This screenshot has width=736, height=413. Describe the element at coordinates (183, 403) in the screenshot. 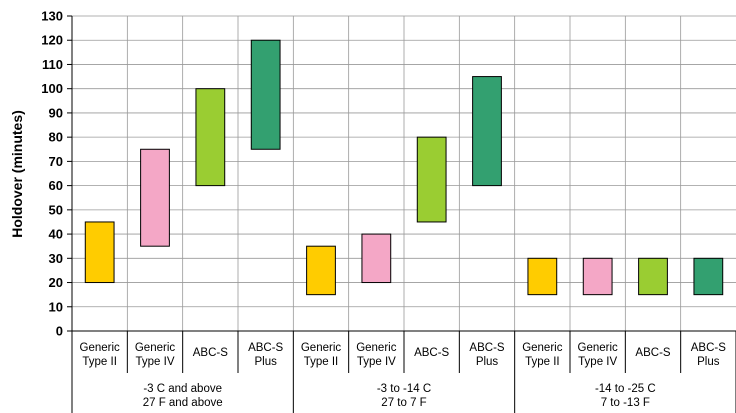

I see `group-label: 27 F and above` at that location.